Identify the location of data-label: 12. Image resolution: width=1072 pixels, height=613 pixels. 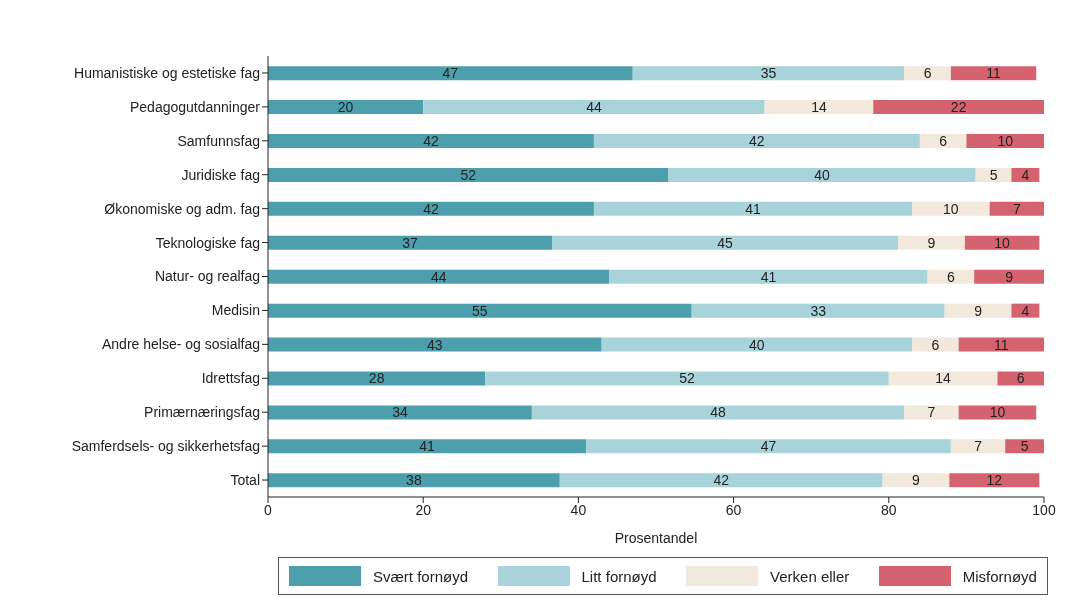
(994, 480).